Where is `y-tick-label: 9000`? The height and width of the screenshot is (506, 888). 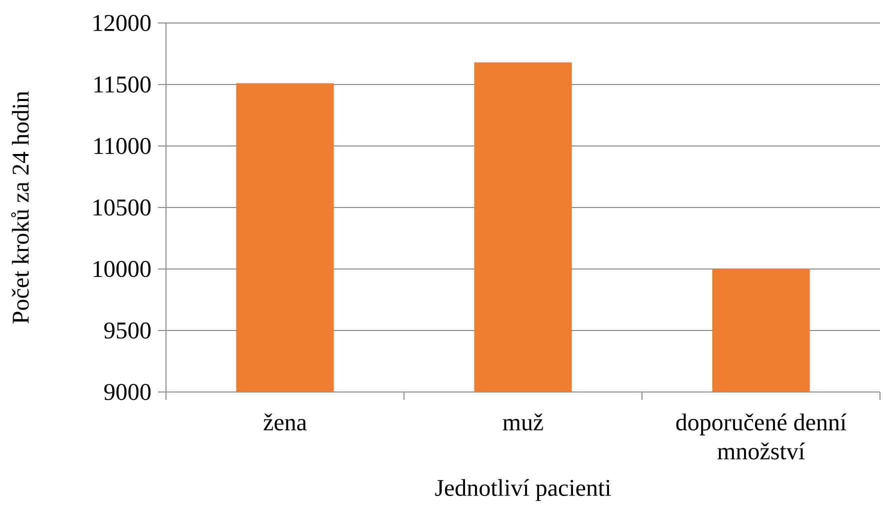
y-tick-label: 9000 is located at coordinates (127, 392).